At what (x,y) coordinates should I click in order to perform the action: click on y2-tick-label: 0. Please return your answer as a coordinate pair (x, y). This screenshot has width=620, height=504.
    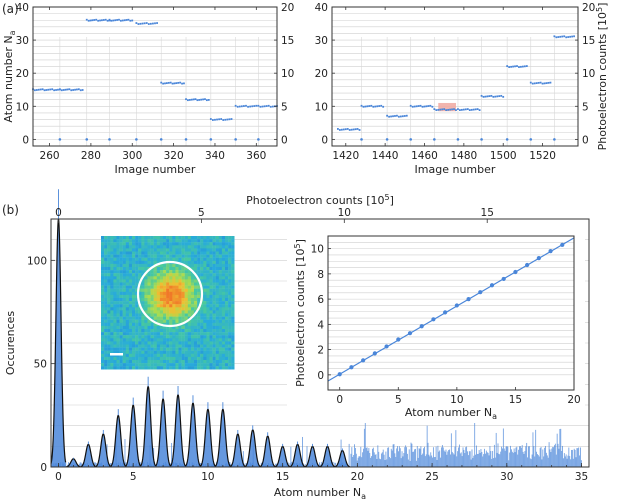
    Looking at the image, I should click on (585, 140).